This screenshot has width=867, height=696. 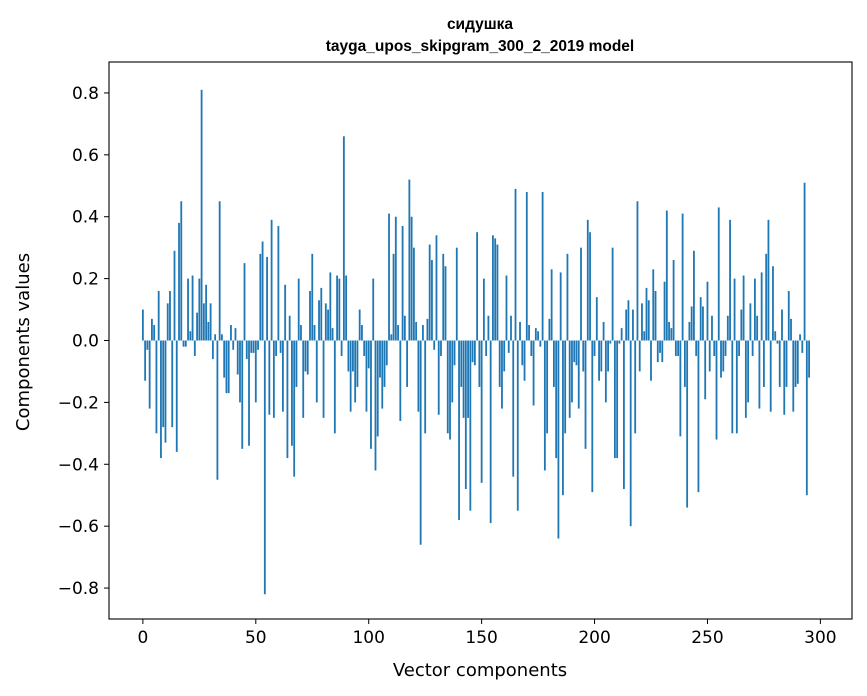 What do you see at coordinates (85, 280) in the screenshot?
I see `y-tick-label: 0.2` at bounding box center [85, 280].